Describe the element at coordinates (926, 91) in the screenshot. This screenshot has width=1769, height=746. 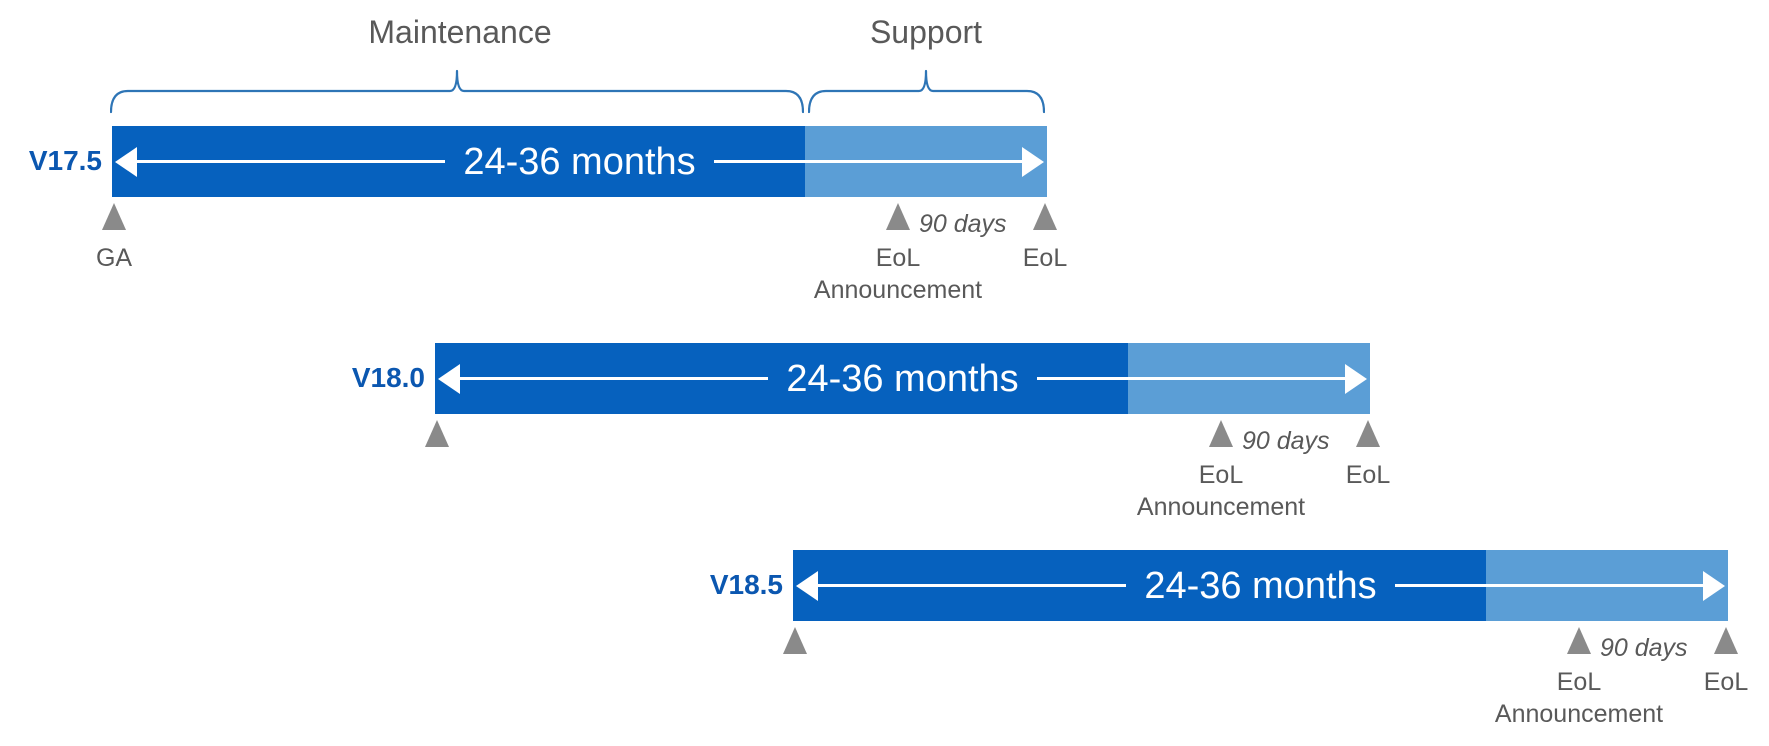
I see `support-brace-icon` at that location.